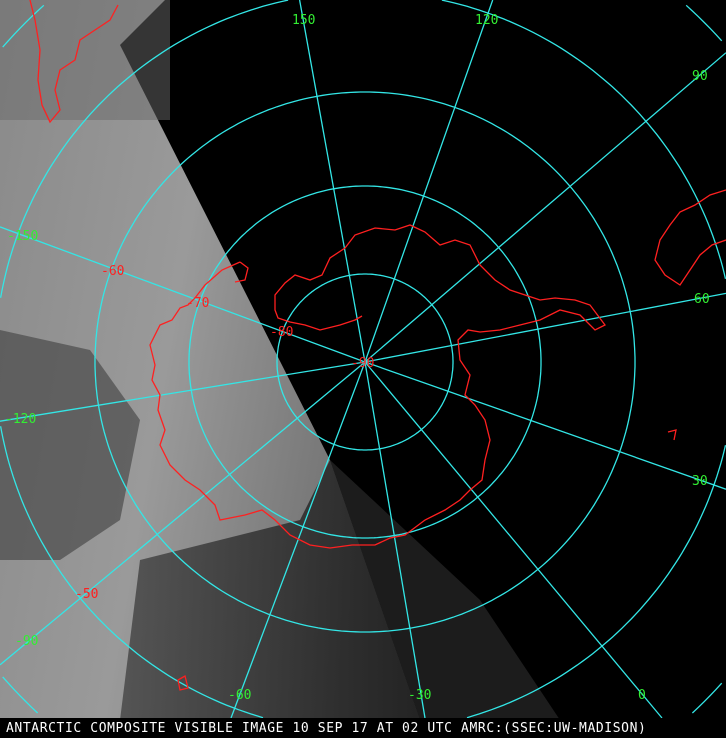 Image resolution: width=726 pixels, height=738 pixels. What do you see at coordinates (690, 237) in the screenshot?
I see `australia-coastline` at bounding box center [690, 237].